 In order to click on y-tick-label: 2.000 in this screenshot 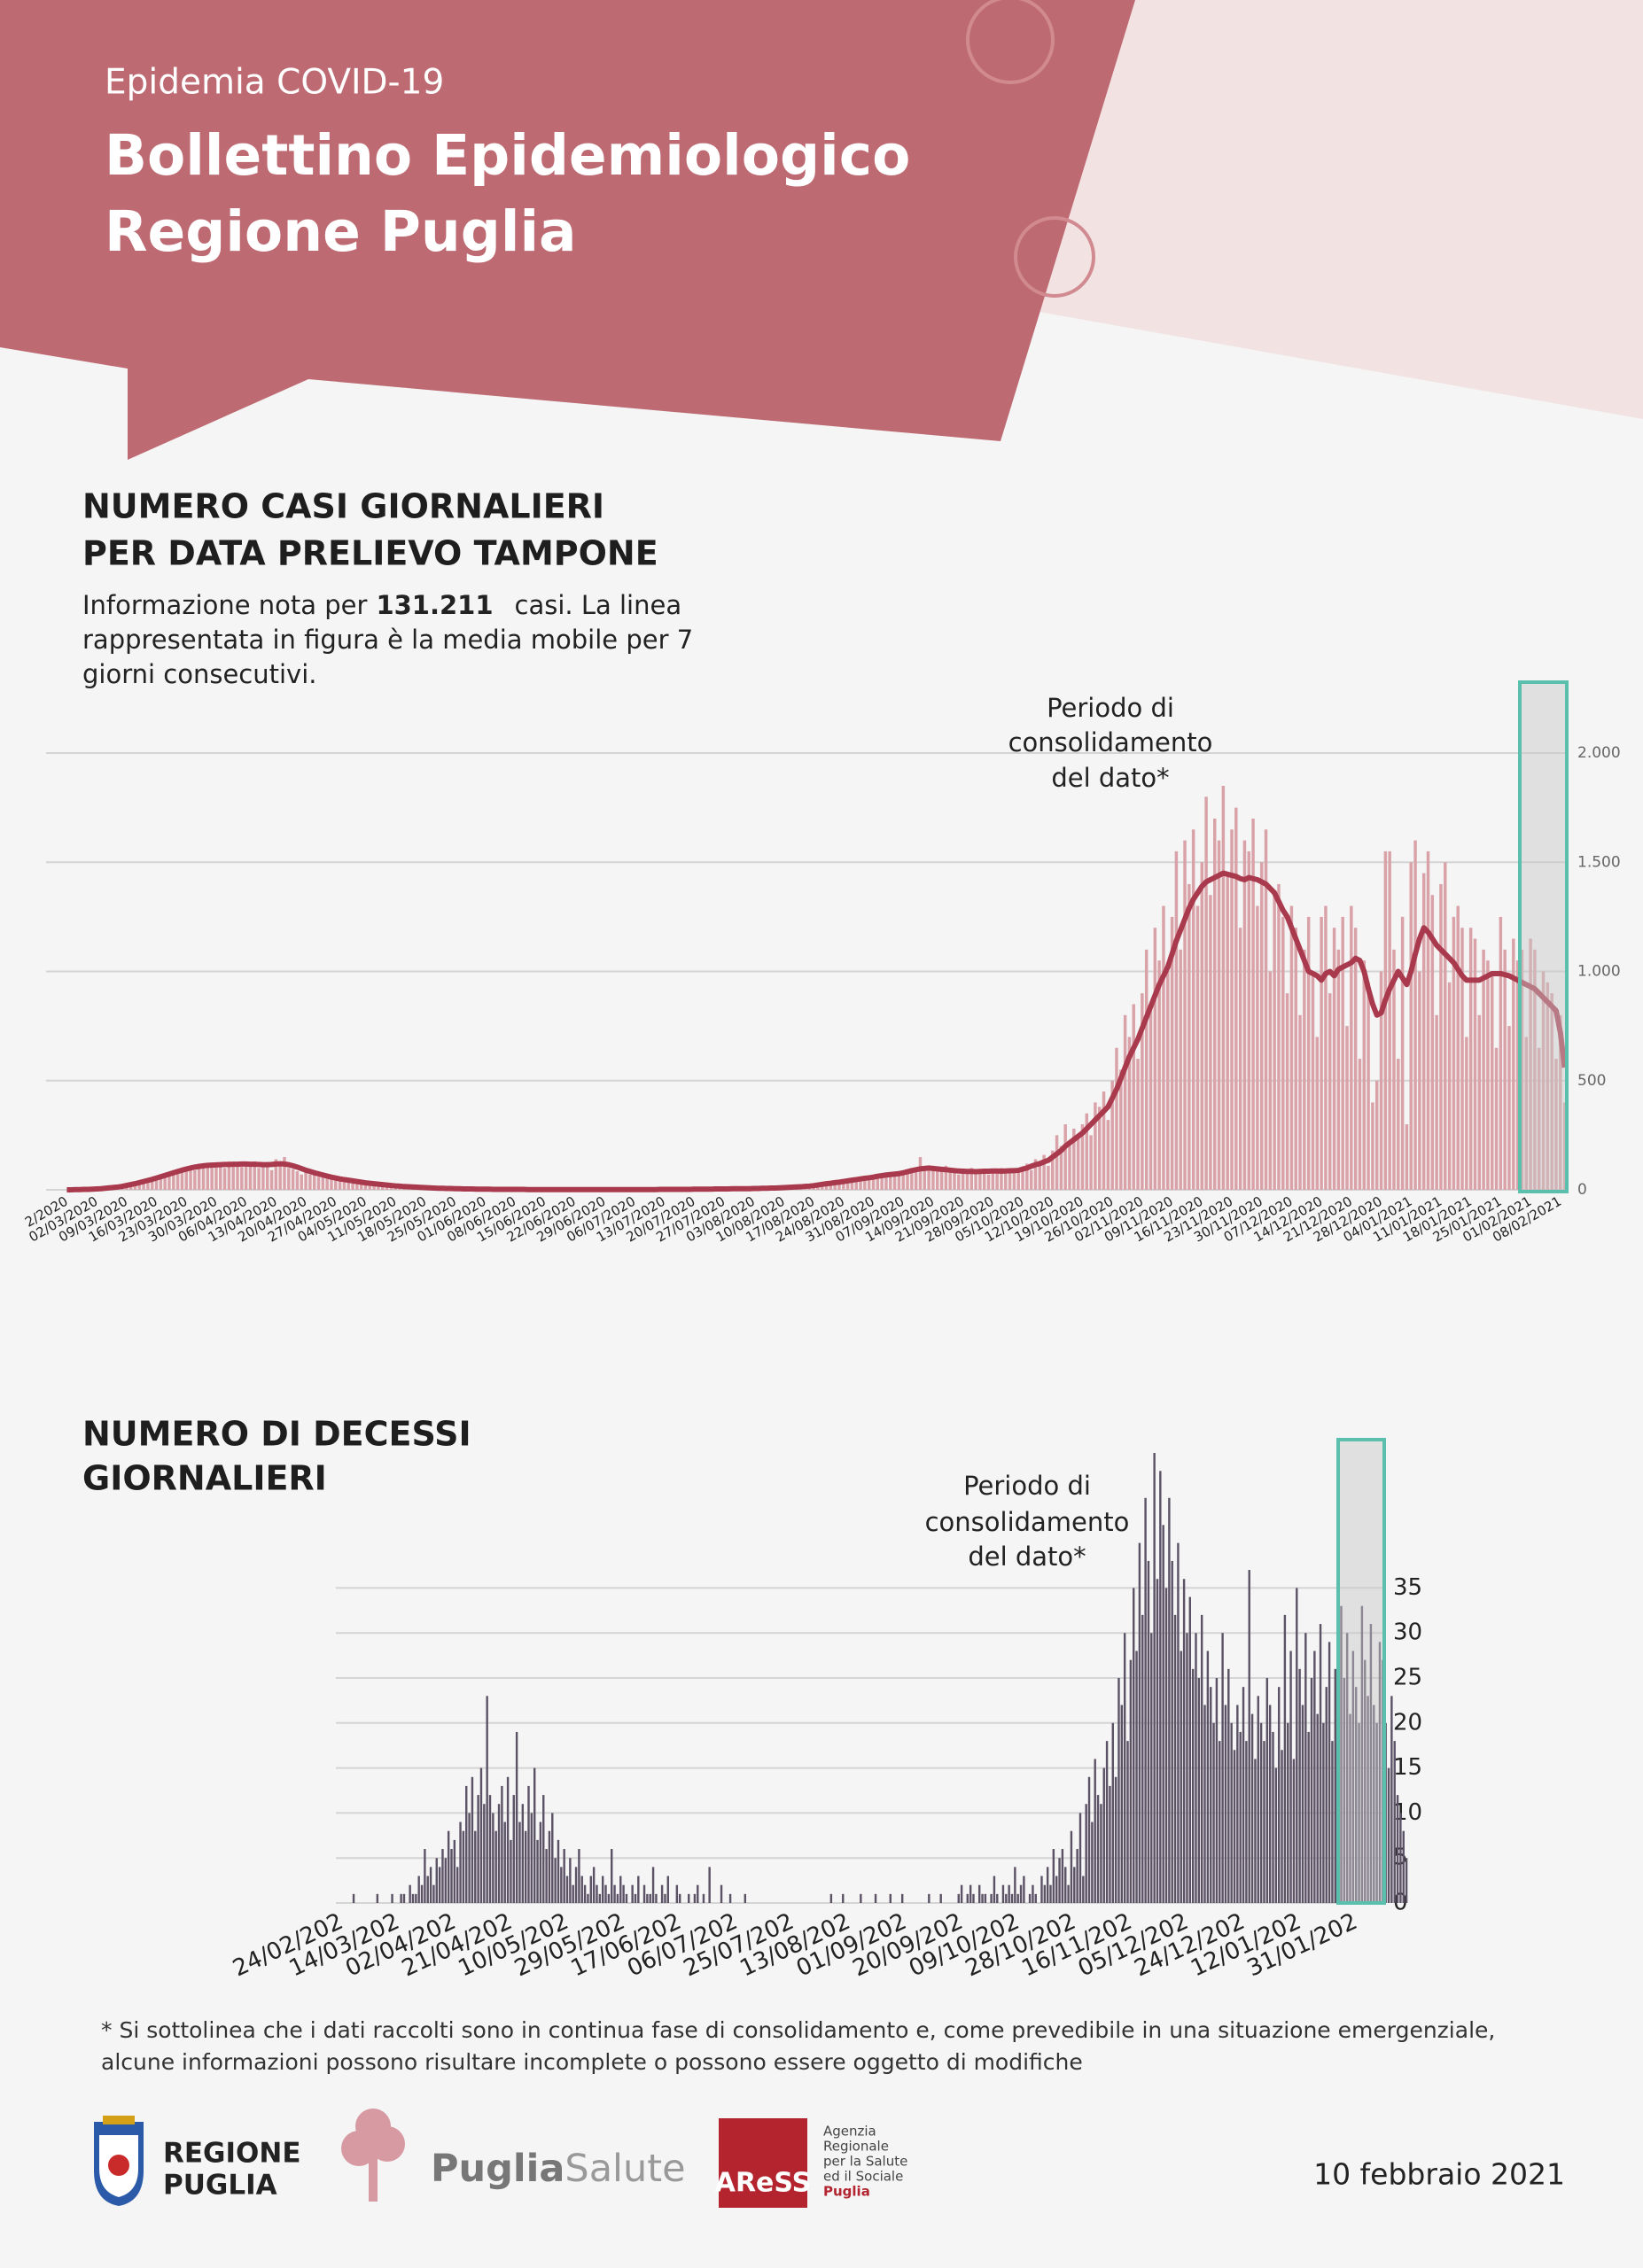, I will do `click(1599, 753)`.